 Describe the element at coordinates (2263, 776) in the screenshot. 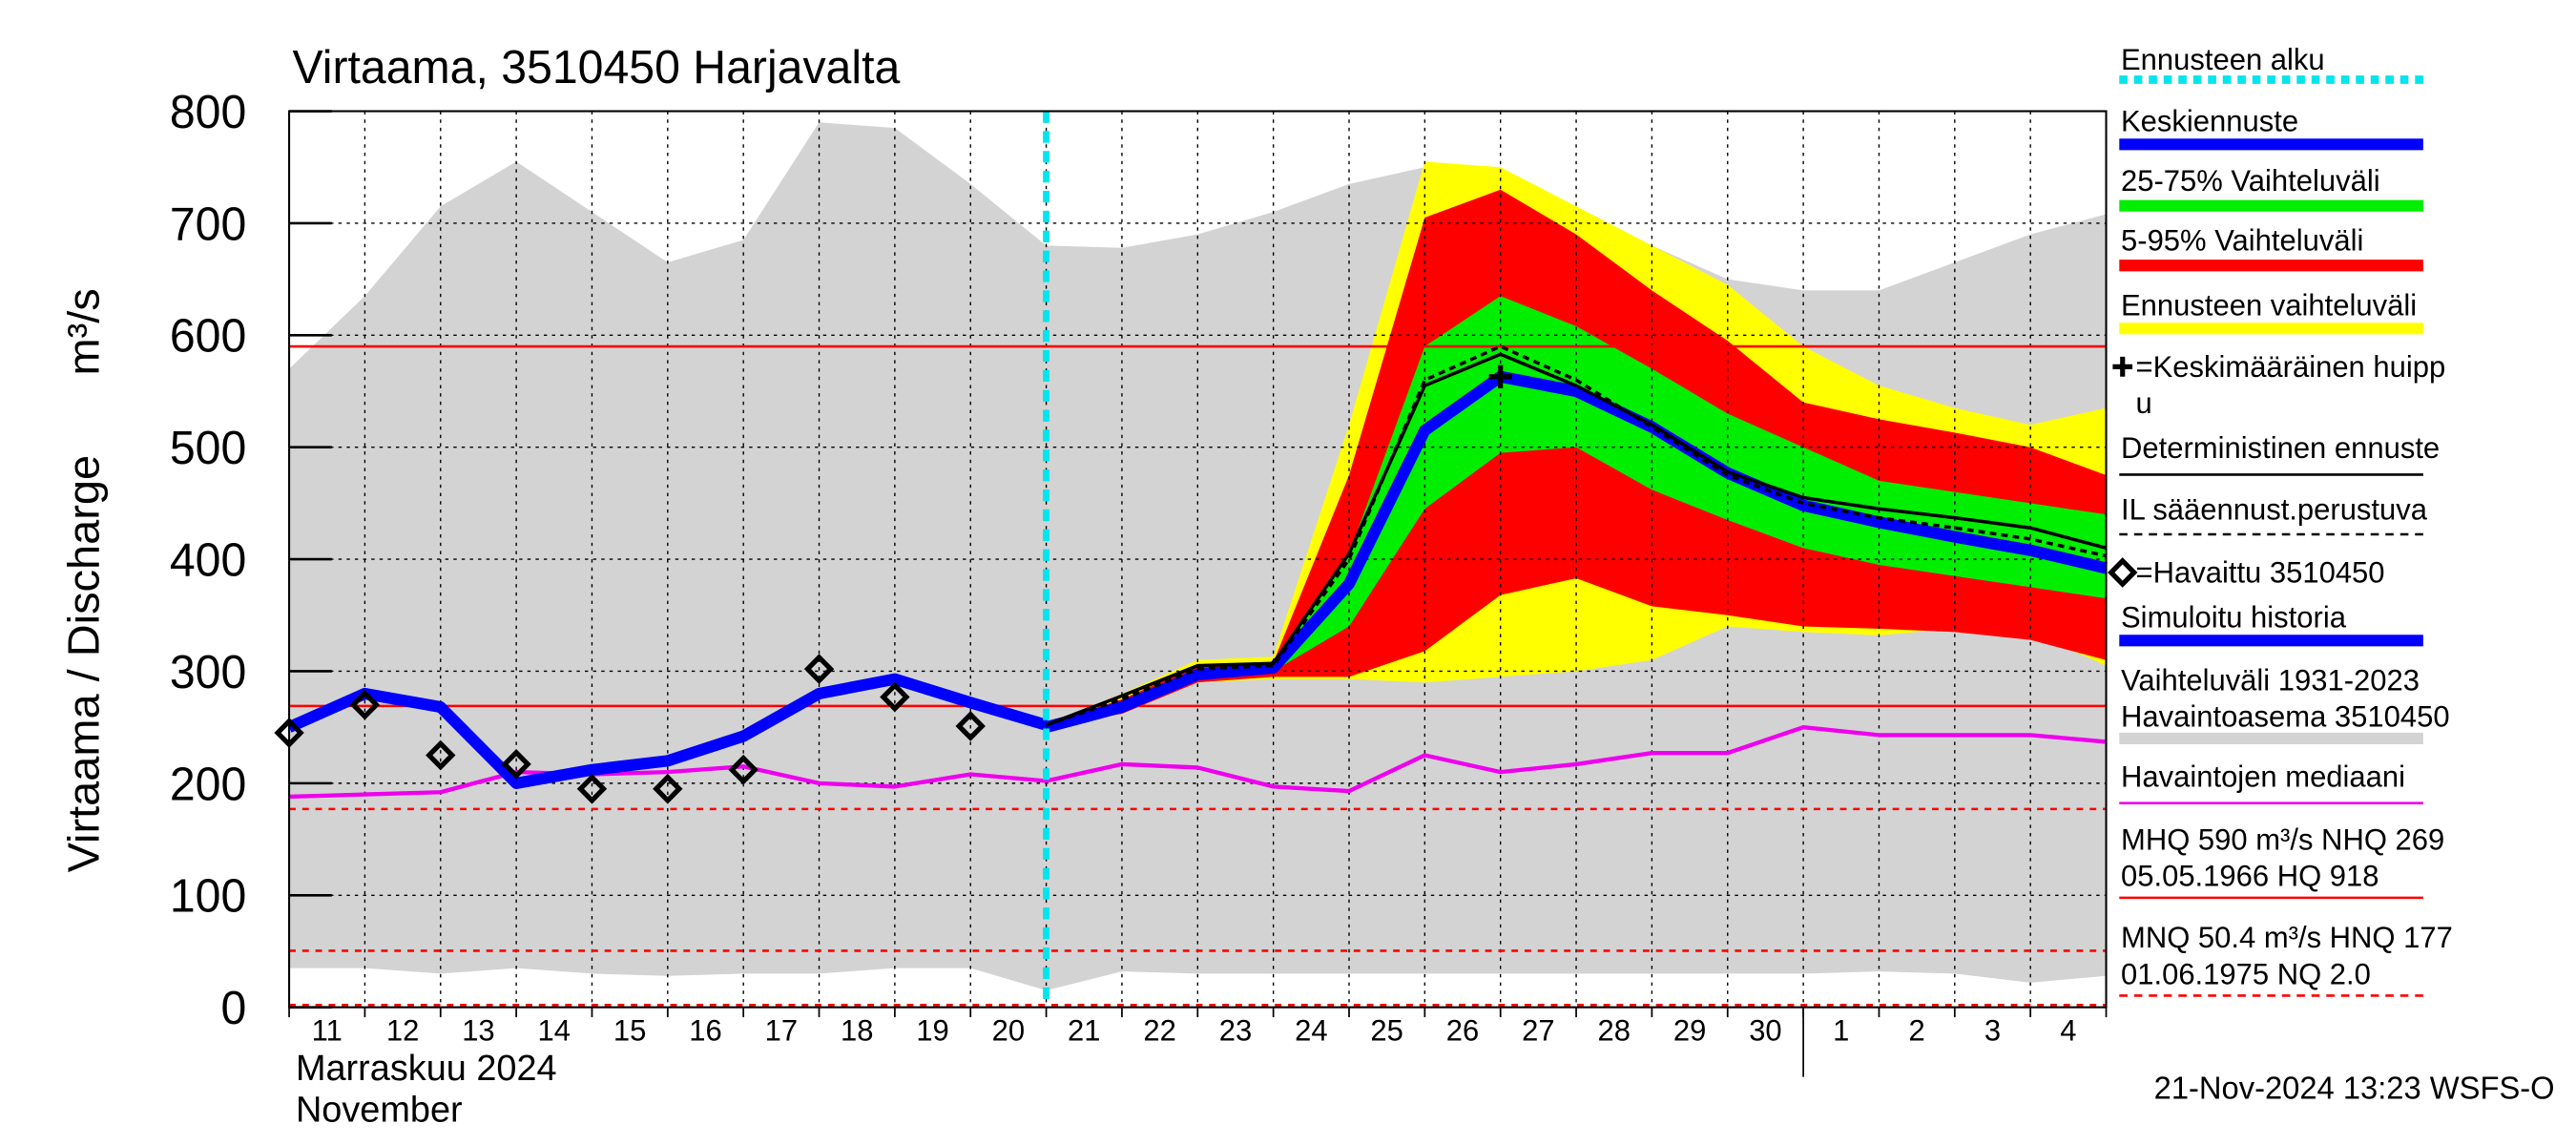

I see `legend-label: Havaintojen mediaani` at that location.